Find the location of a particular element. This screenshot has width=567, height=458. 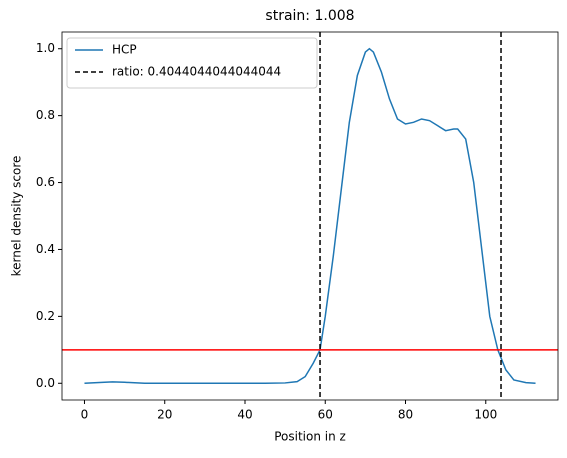

x-axis-label: Position in z is located at coordinates (310, 437).